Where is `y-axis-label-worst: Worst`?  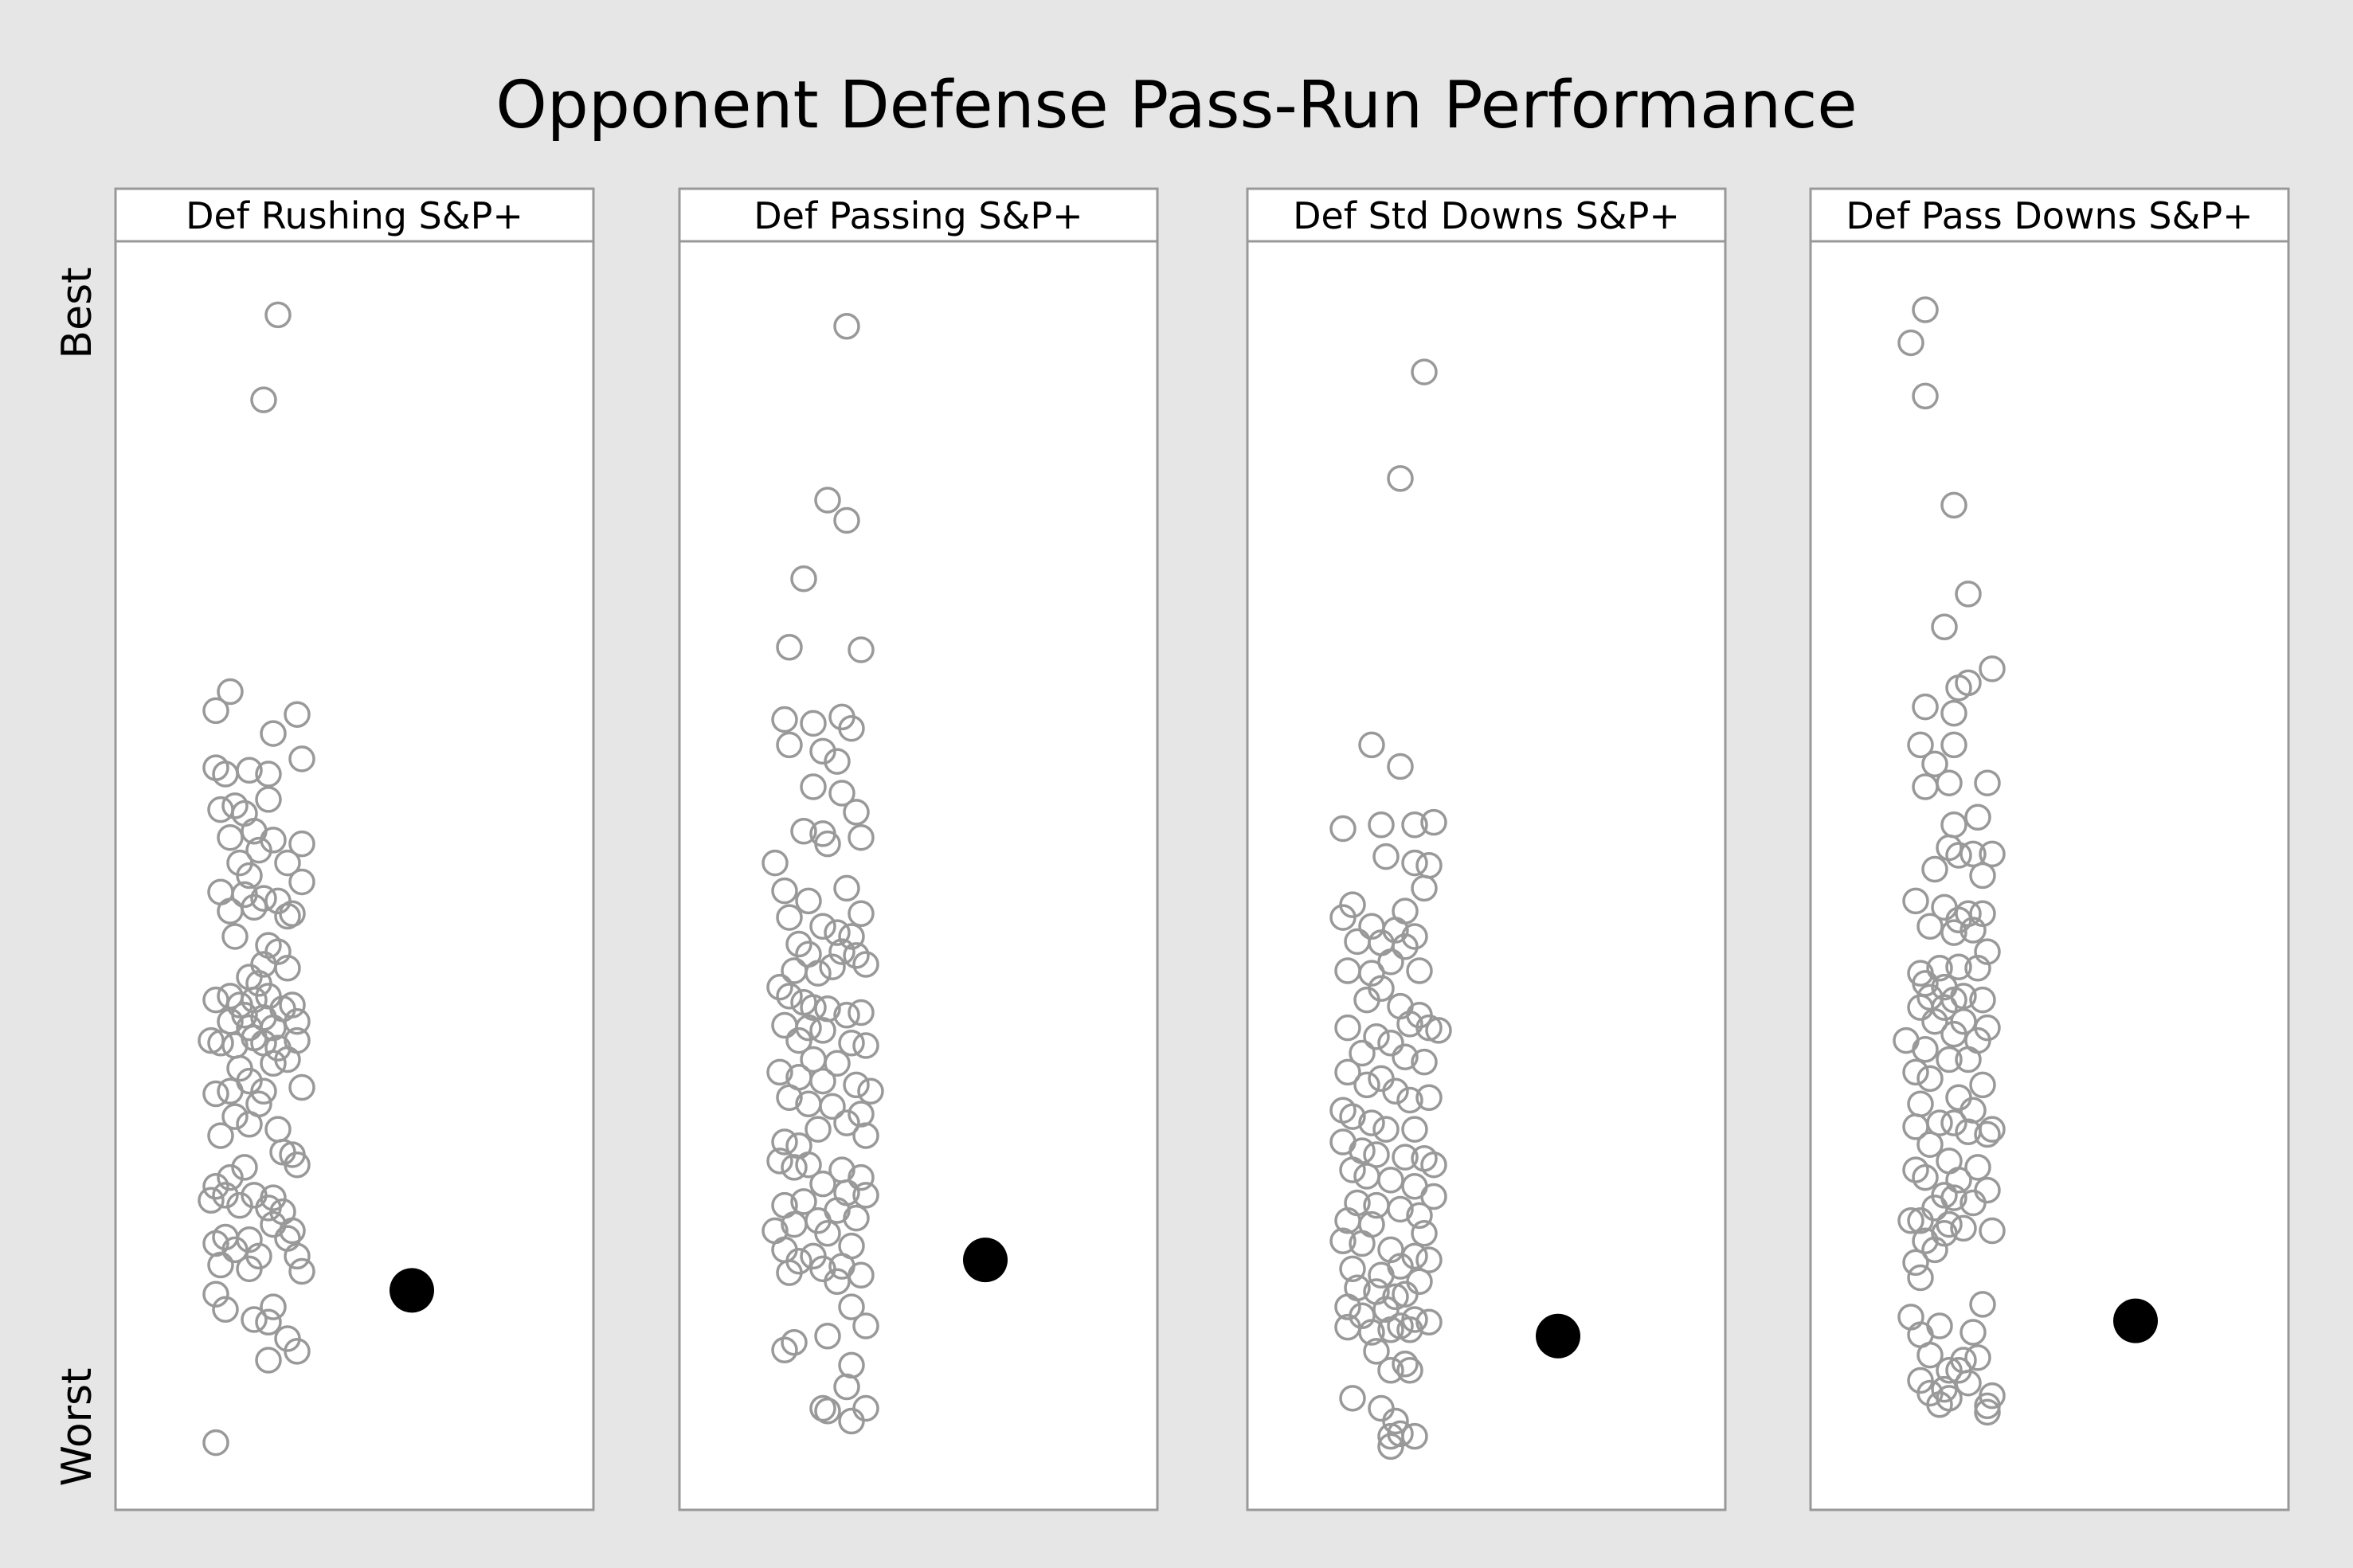
y-axis-label-worst: Worst is located at coordinates (77, 1426).